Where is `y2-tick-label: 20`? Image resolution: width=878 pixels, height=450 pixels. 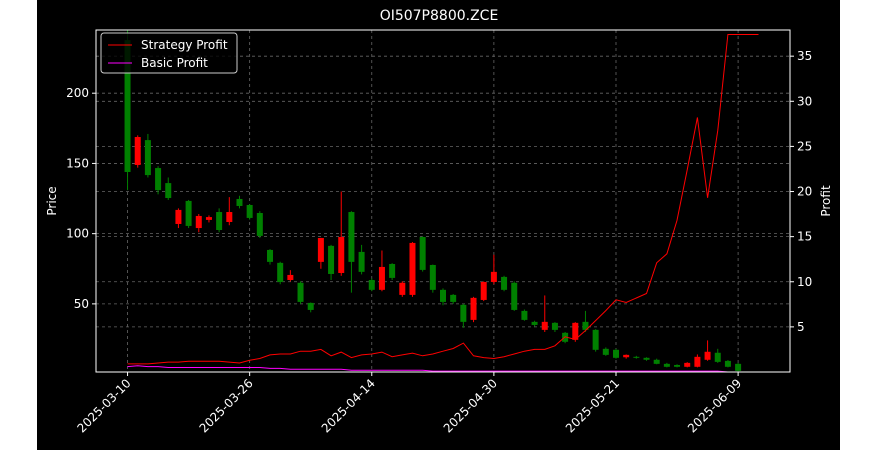
y2-tick-label: 20 is located at coordinates (804, 192).